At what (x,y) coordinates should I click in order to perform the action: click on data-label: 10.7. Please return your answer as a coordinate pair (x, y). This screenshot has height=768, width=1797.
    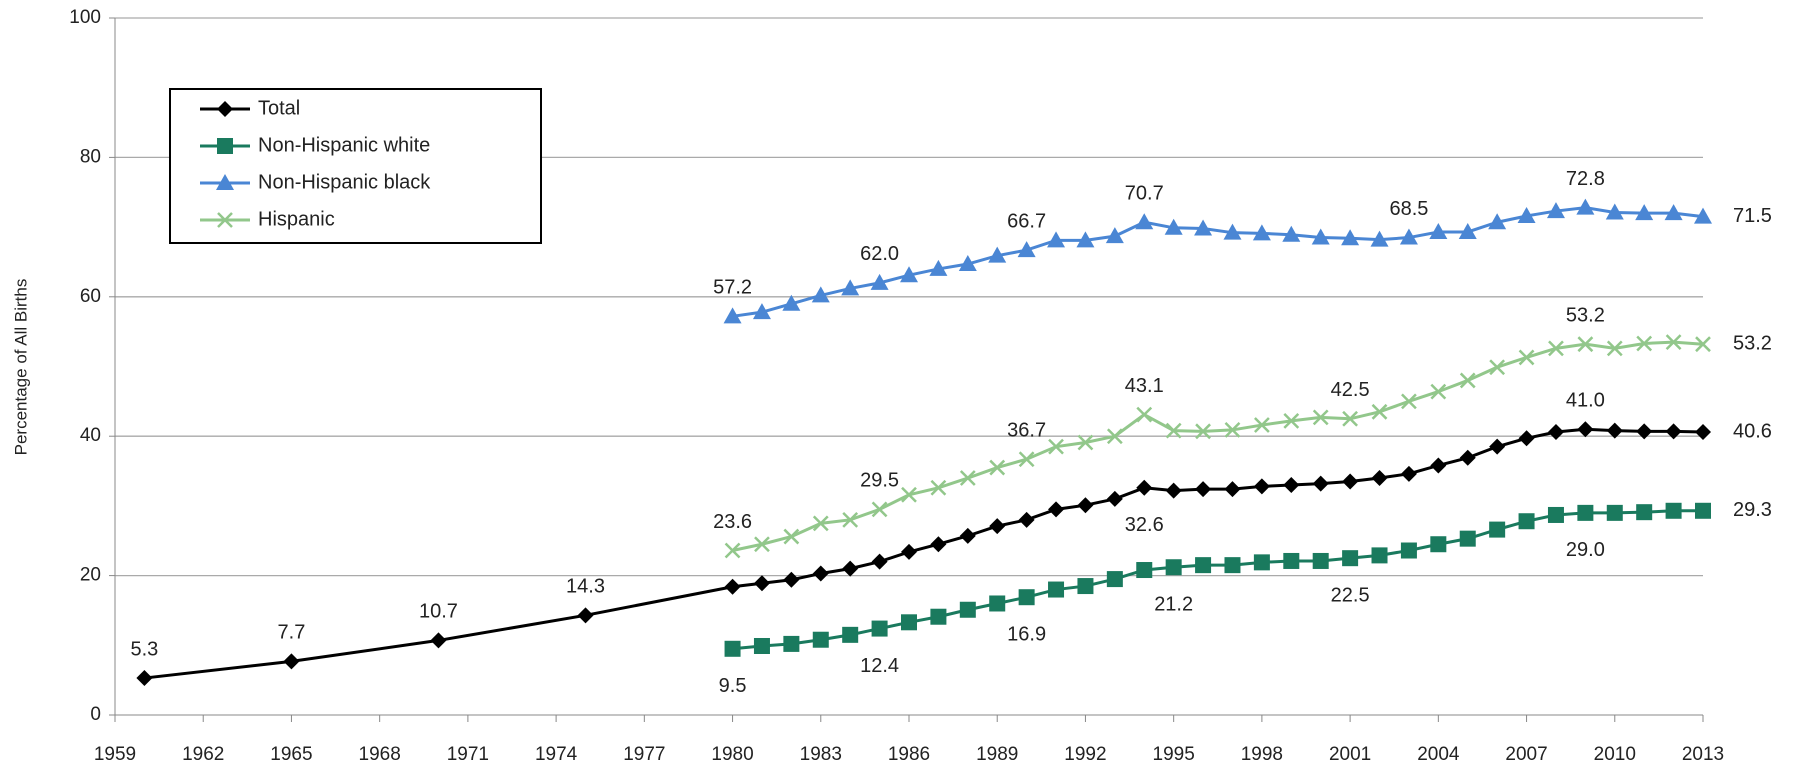
    Looking at the image, I should click on (438, 612).